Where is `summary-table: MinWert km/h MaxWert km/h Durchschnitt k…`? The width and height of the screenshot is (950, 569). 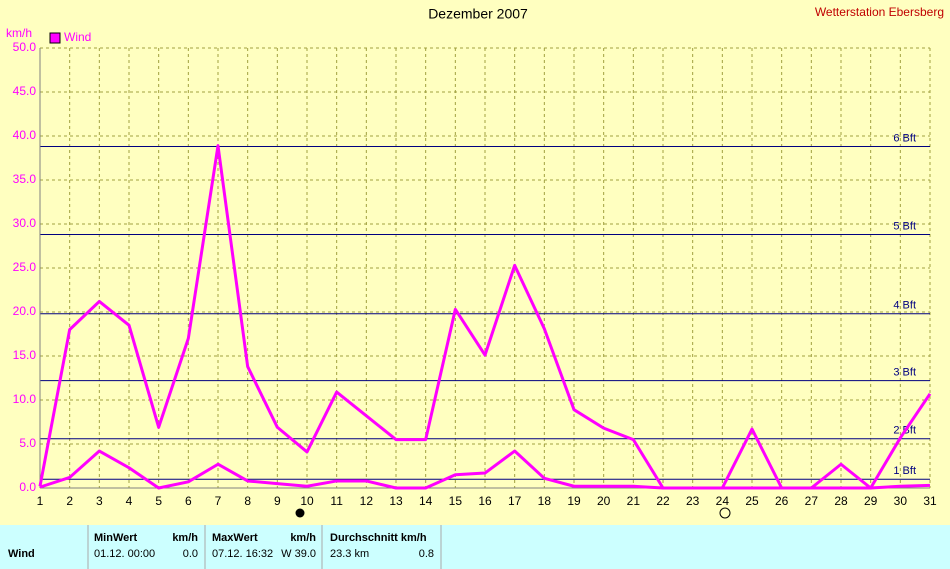 summary-table: MinWert km/h MaxWert km/h Durchschnitt k… is located at coordinates (475, 547).